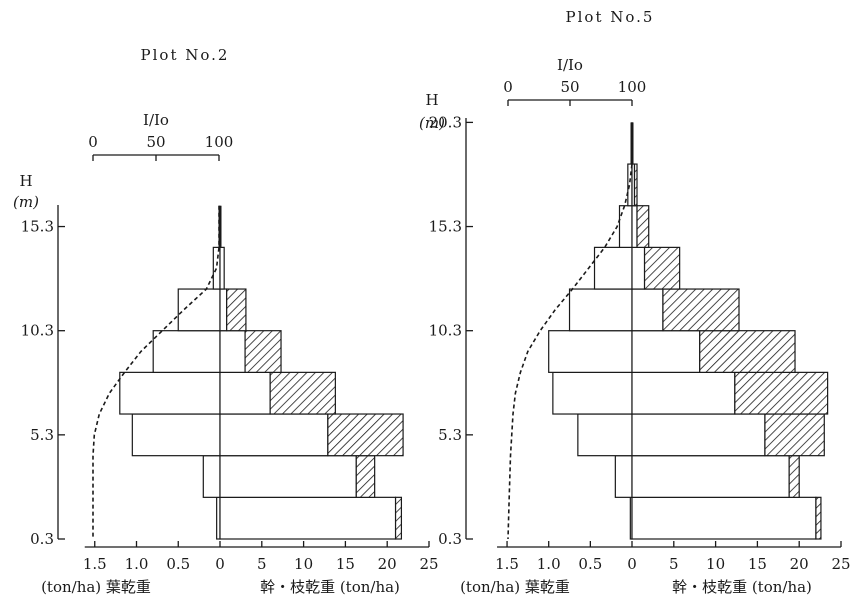 The width and height of the screenshot is (853, 605). What do you see at coordinates (185, 55) in the screenshot?
I see `chart-title: Plot No.2` at bounding box center [185, 55].